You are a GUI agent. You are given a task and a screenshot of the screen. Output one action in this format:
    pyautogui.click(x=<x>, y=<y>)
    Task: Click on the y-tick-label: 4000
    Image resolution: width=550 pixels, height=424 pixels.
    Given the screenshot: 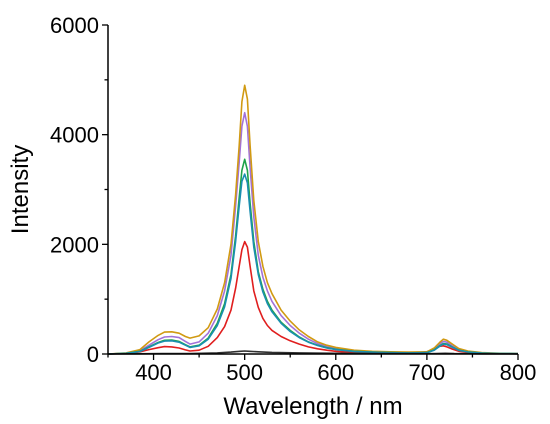 What is the action you would take?
    pyautogui.click(x=74, y=135)
    